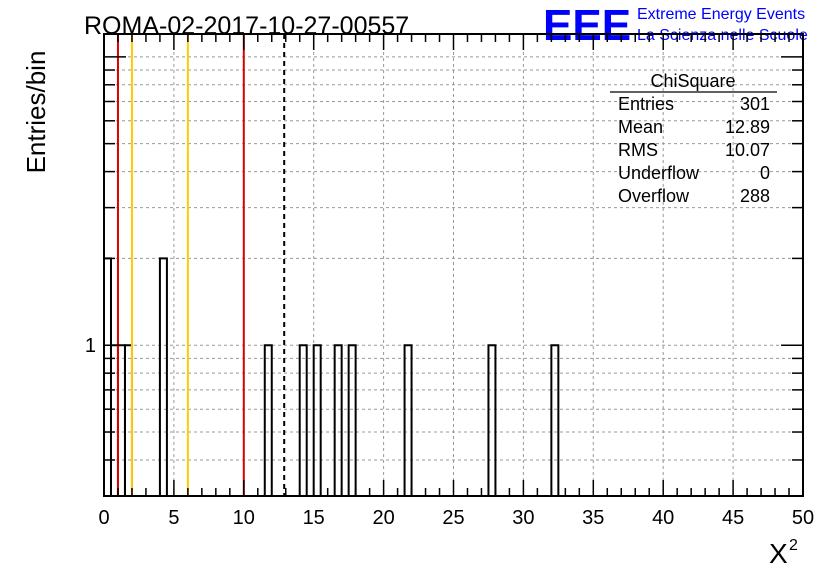 This screenshot has height=572, width=836. I want to click on stats-row-value: 12.89, so click(747, 127).